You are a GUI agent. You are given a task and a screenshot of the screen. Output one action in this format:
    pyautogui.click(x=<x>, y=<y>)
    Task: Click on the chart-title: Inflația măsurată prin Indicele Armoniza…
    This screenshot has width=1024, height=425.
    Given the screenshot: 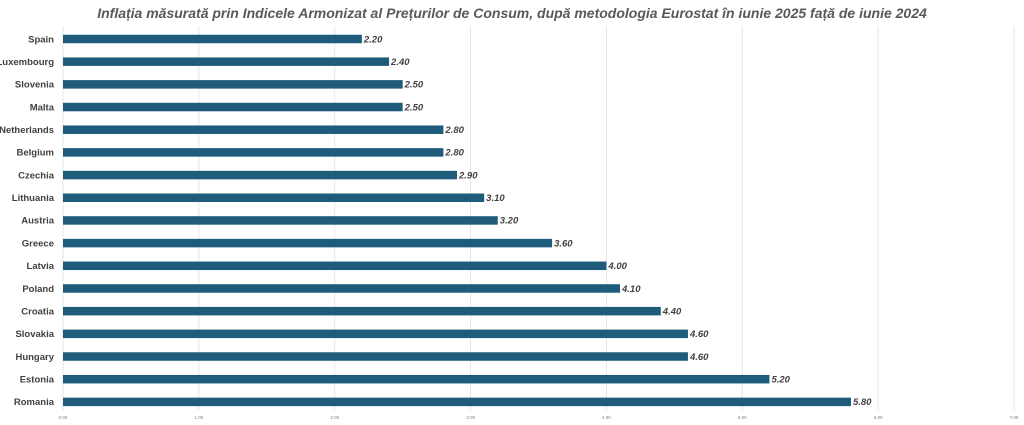 What is the action you would take?
    pyautogui.click(x=512, y=13)
    